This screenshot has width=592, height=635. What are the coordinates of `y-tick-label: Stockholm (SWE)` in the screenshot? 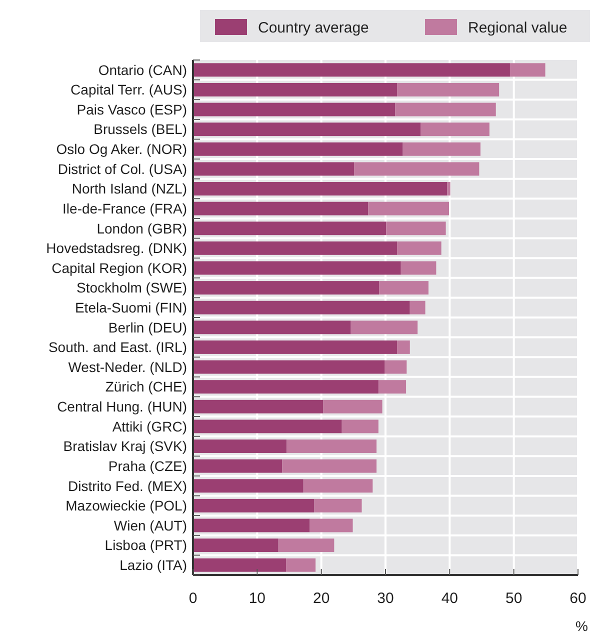 It's located at (131, 288).